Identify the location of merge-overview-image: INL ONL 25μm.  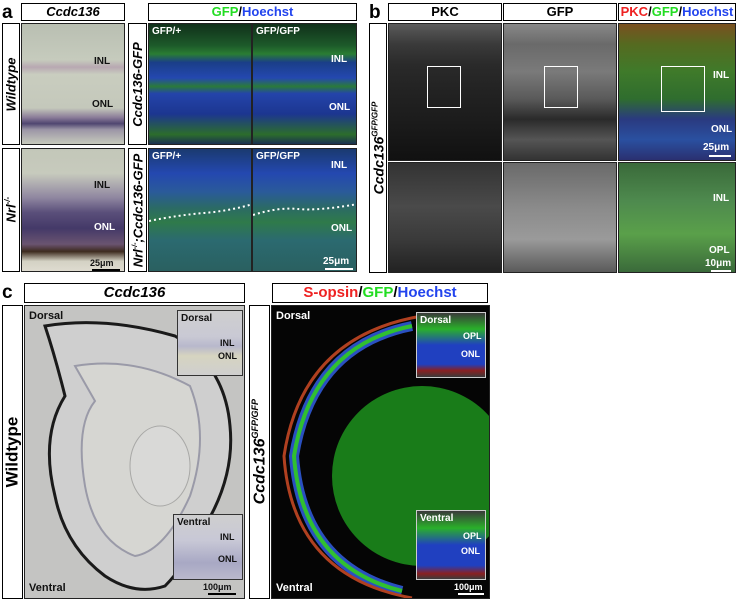
(677, 92).